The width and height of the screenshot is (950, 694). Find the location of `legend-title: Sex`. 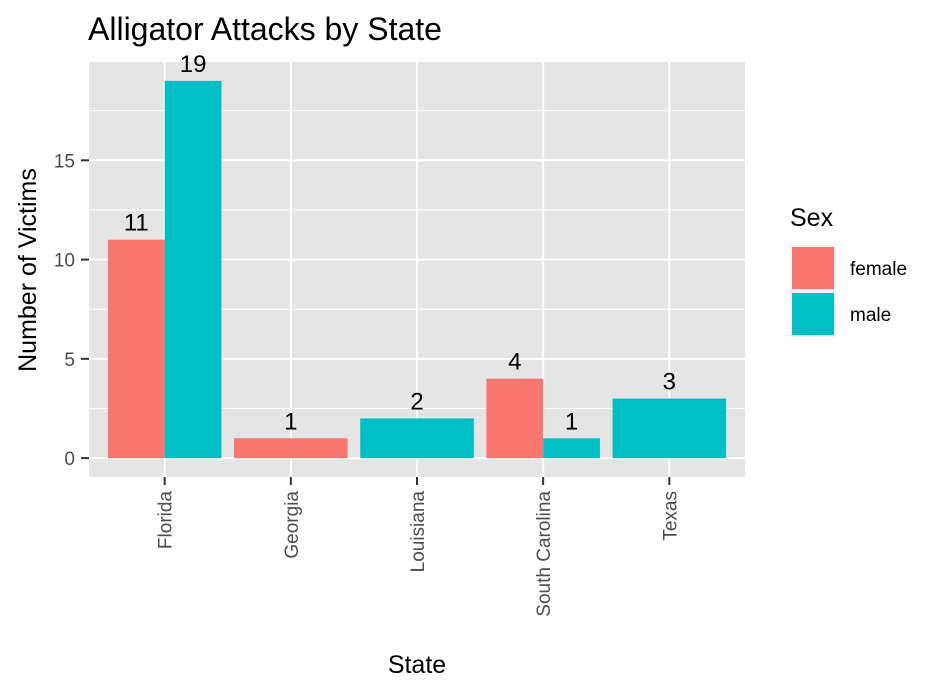

legend-title: Sex is located at coordinates (812, 218).